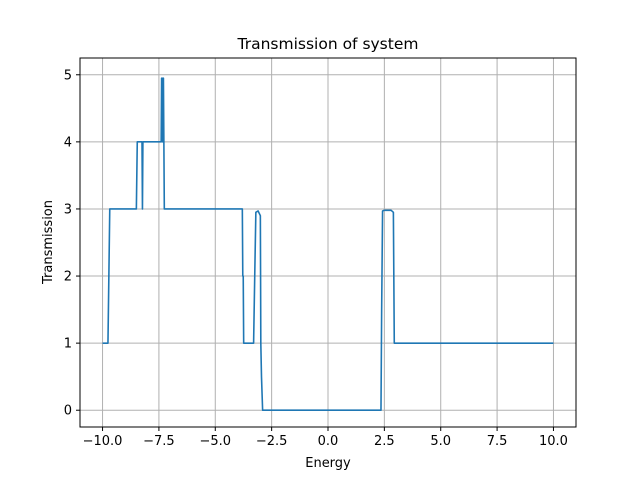 The height and width of the screenshot is (480, 640). What do you see at coordinates (72, 243) in the screenshot?
I see `y-axis: 0 1 2 3 4 5` at bounding box center [72, 243].